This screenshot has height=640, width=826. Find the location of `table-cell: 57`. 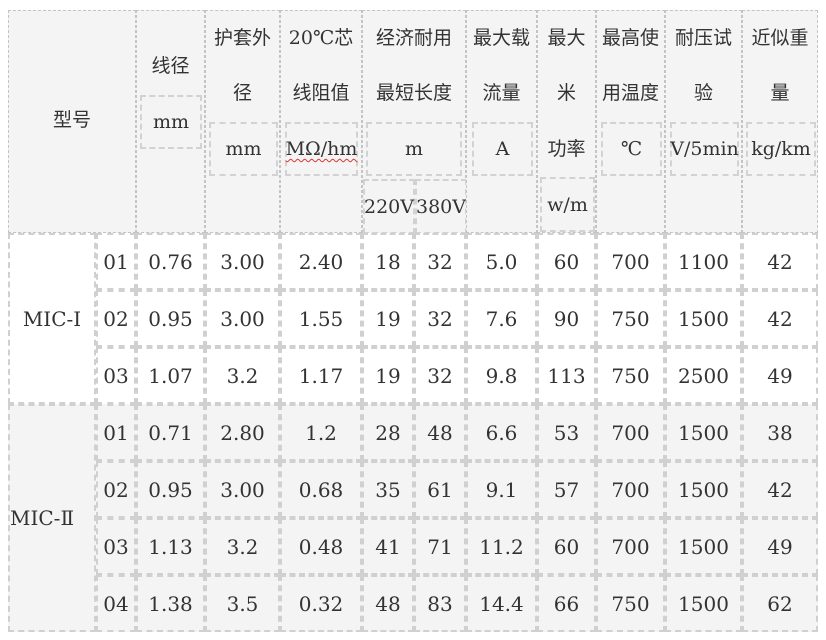

table-cell: 57 is located at coordinates (566, 489).